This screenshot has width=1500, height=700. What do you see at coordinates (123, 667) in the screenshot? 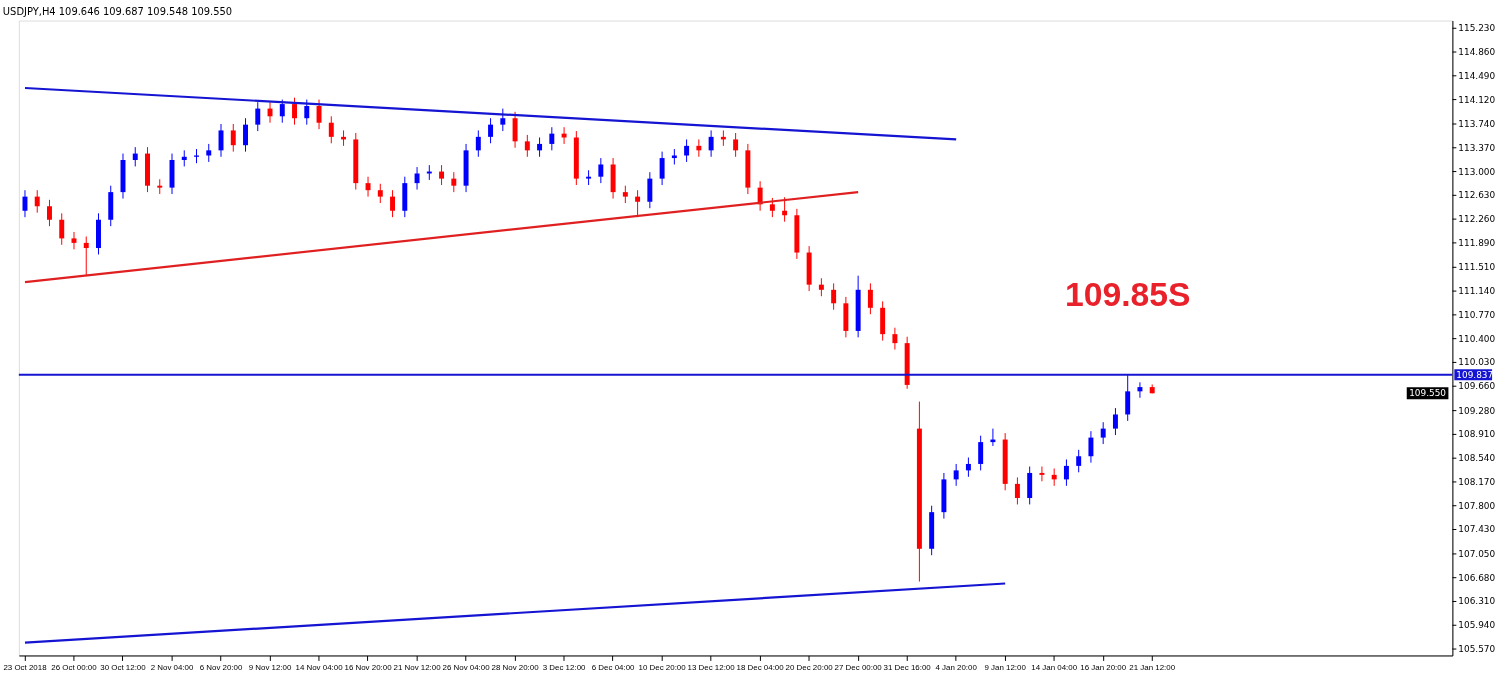
I see `x-tick-label: 30 Oct 12:00` at bounding box center [123, 667].